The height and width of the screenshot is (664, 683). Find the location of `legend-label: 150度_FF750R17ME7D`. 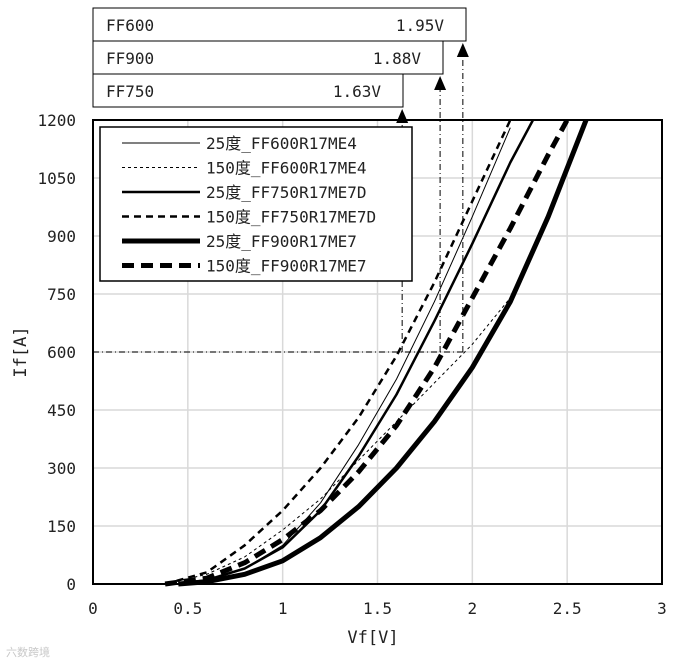

legend-label: 150度_FF750R17ME7D is located at coordinates (291, 217).